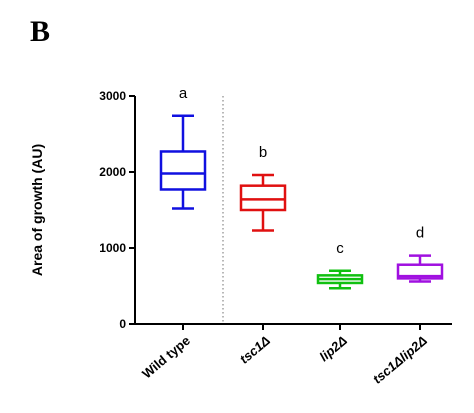  I want to click on category-labels: Wild type tsc1Δ lip2Δ tsc1Δlip2Δ, so click(284, 360).